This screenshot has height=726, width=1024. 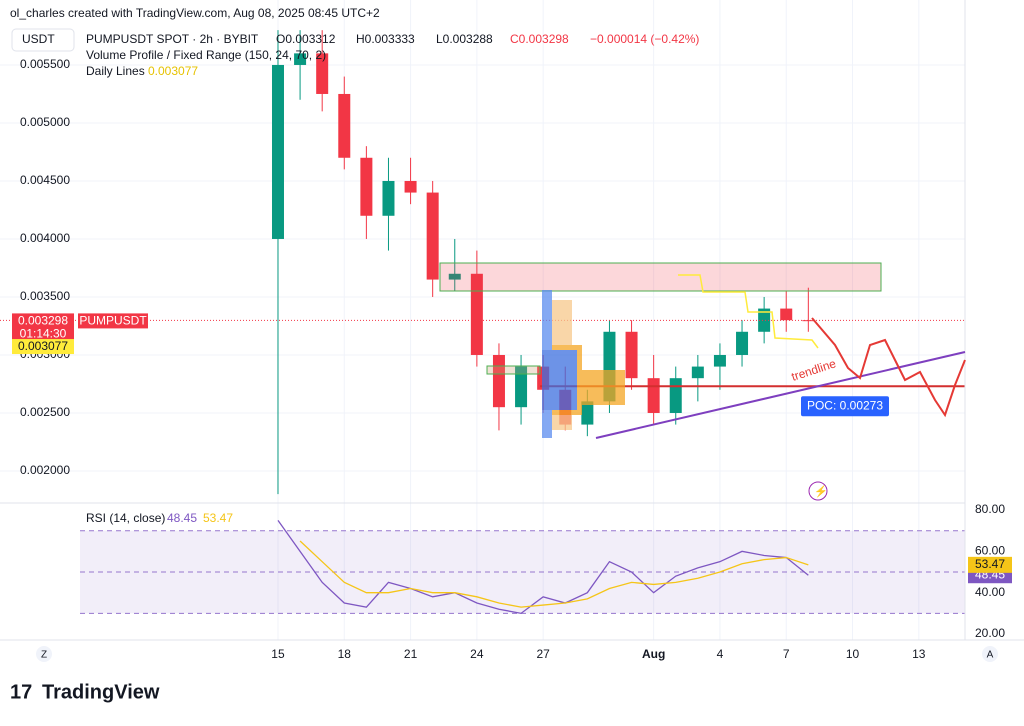 What do you see at coordinates (990, 592) in the screenshot?
I see `rsi-tick-label: 40.00` at bounding box center [990, 592].